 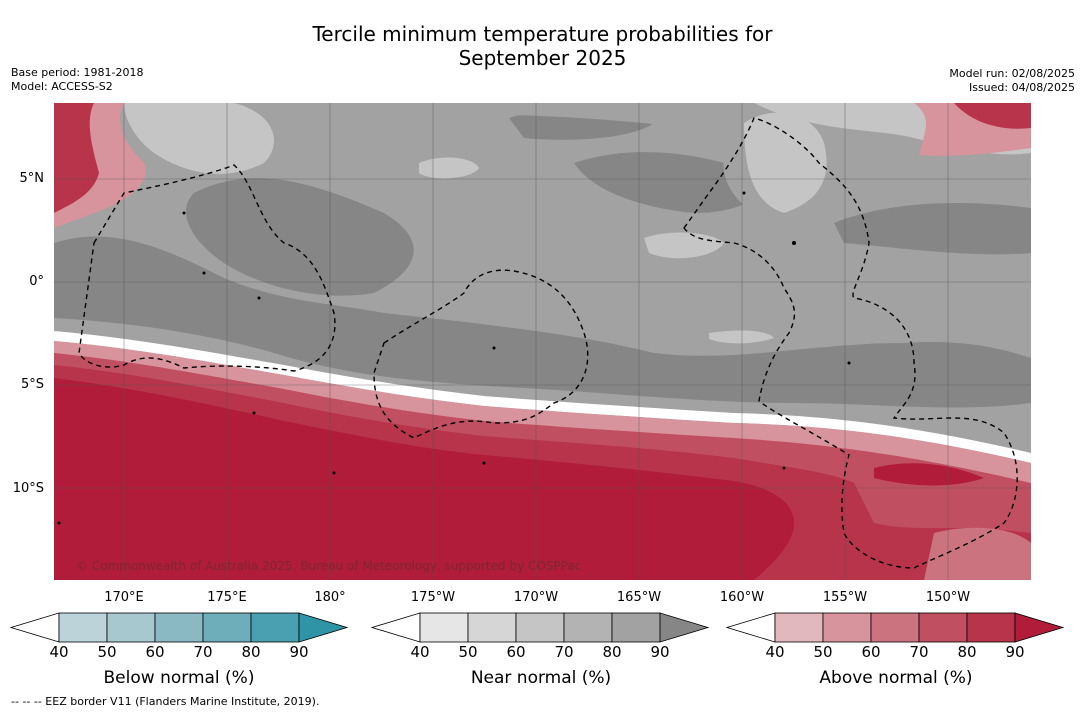 I want to click on near-normal-90-patch4, so click(x=932, y=229).